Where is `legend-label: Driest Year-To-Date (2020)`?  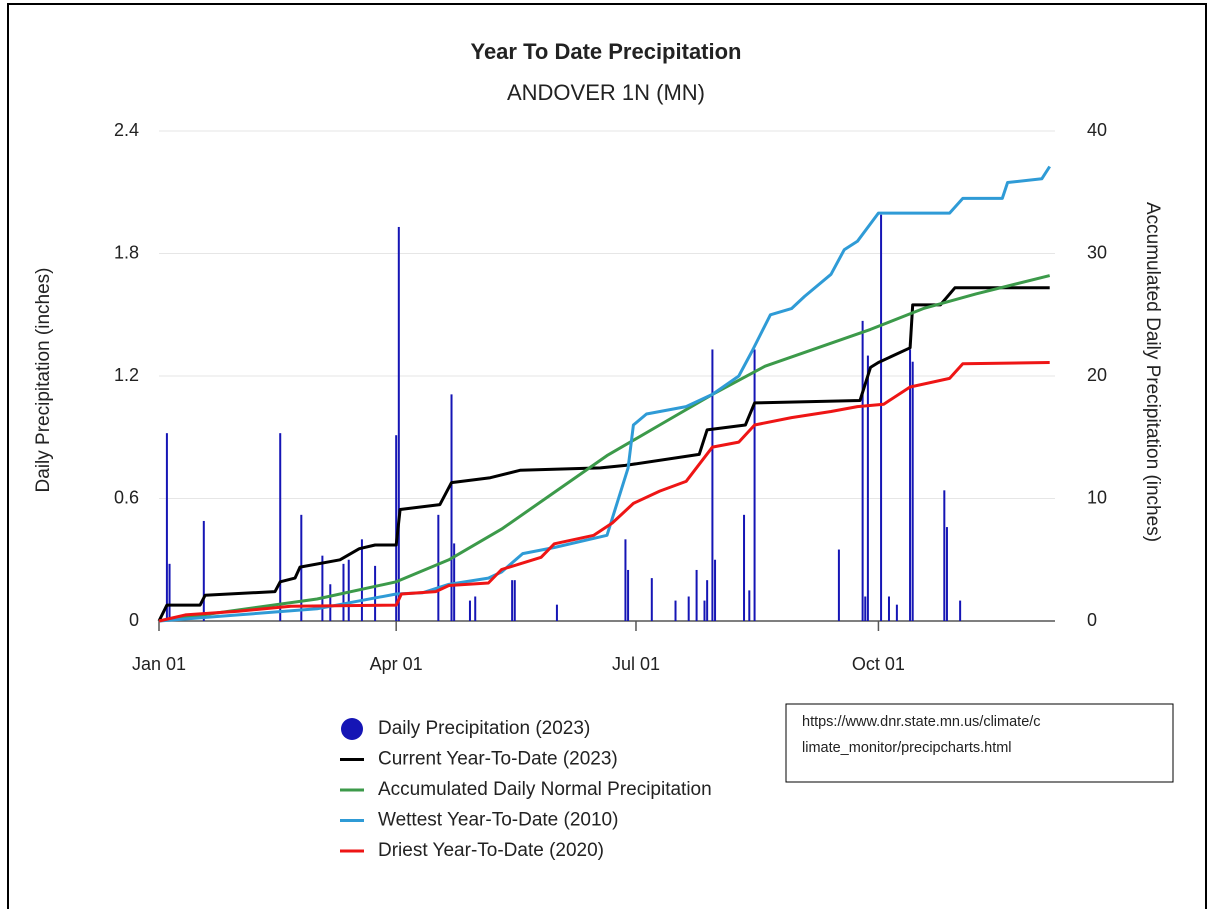
legend-label: Driest Year-To-Date (2020) is located at coordinates (491, 850).